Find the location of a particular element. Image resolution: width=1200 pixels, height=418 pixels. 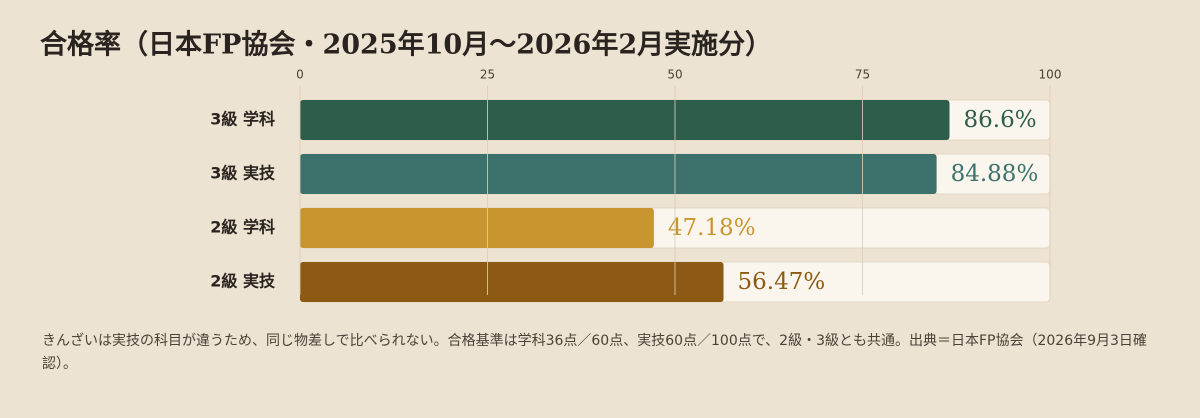

chart-title: 合格率（日本FP協会・2025年10月〜2026年2月実施分） is located at coordinates (406, 45).